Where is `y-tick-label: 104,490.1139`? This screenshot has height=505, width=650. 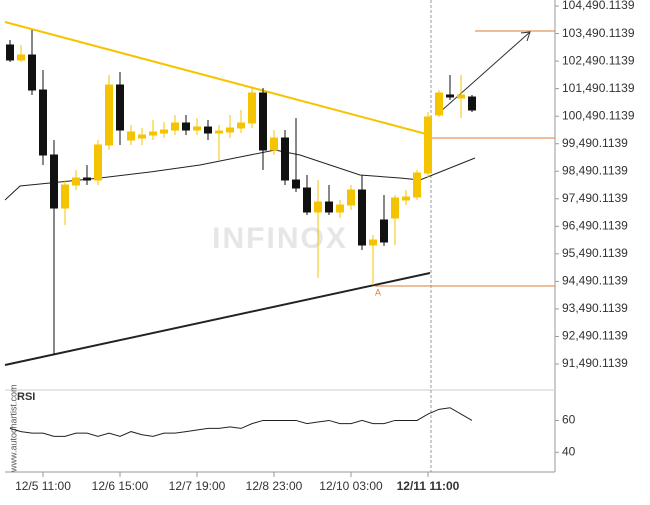 y-tick-label: 104,490.1139 is located at coordinates (598, 6).